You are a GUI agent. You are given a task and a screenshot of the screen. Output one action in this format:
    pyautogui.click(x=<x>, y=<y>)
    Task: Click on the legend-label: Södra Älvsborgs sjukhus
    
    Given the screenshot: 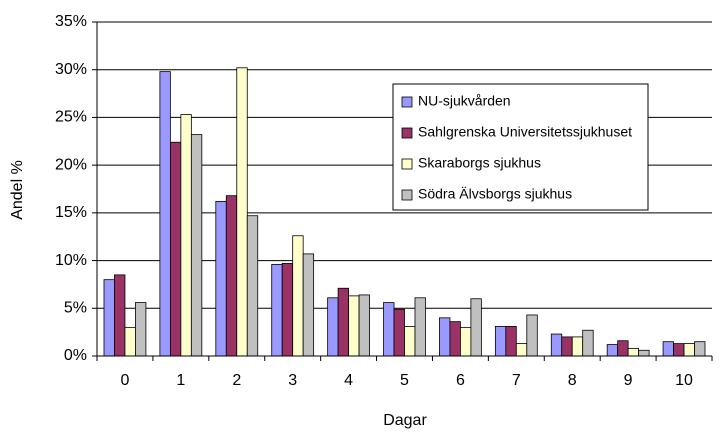 What is the action you would take?
    pyautogui.click(x=495, y=194)
    